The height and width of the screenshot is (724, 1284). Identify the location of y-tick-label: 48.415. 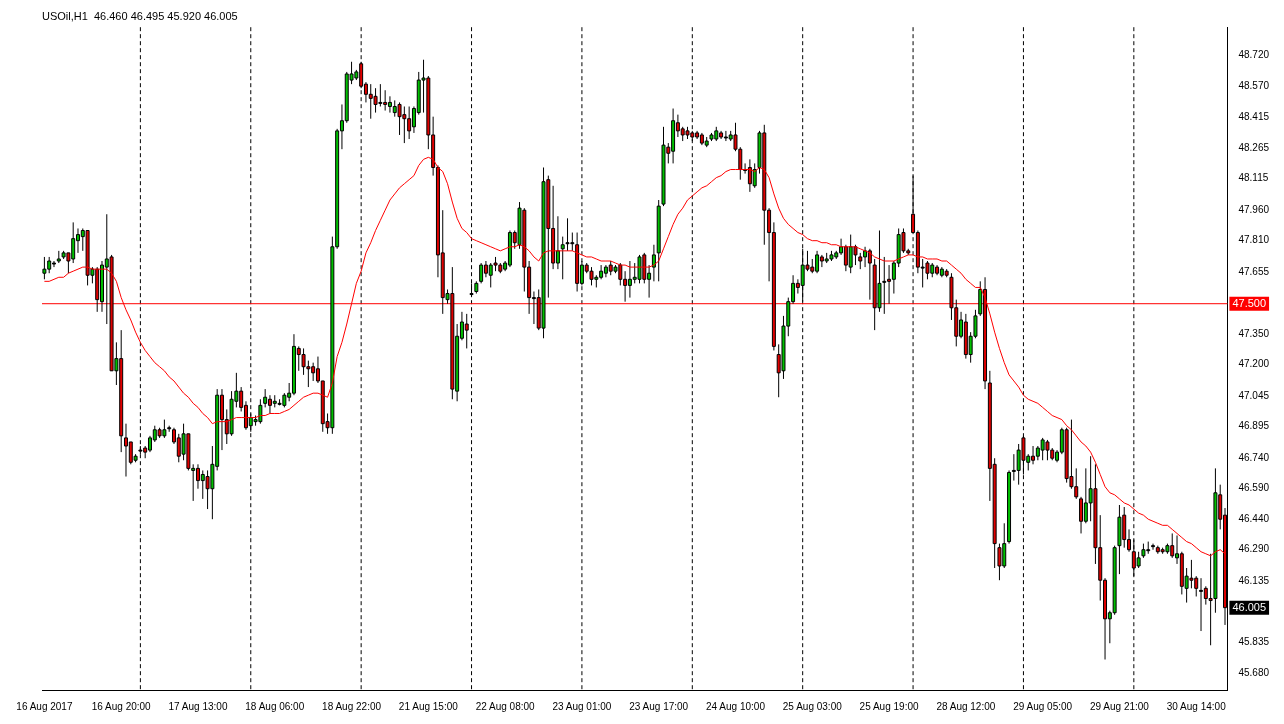
(1254, 117).